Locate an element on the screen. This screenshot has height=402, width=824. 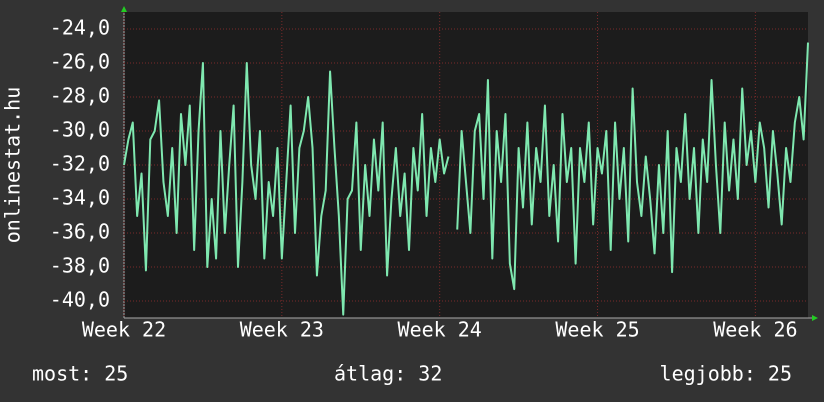
y-tick-label: -36,0 is located at coordinates (80, 232).